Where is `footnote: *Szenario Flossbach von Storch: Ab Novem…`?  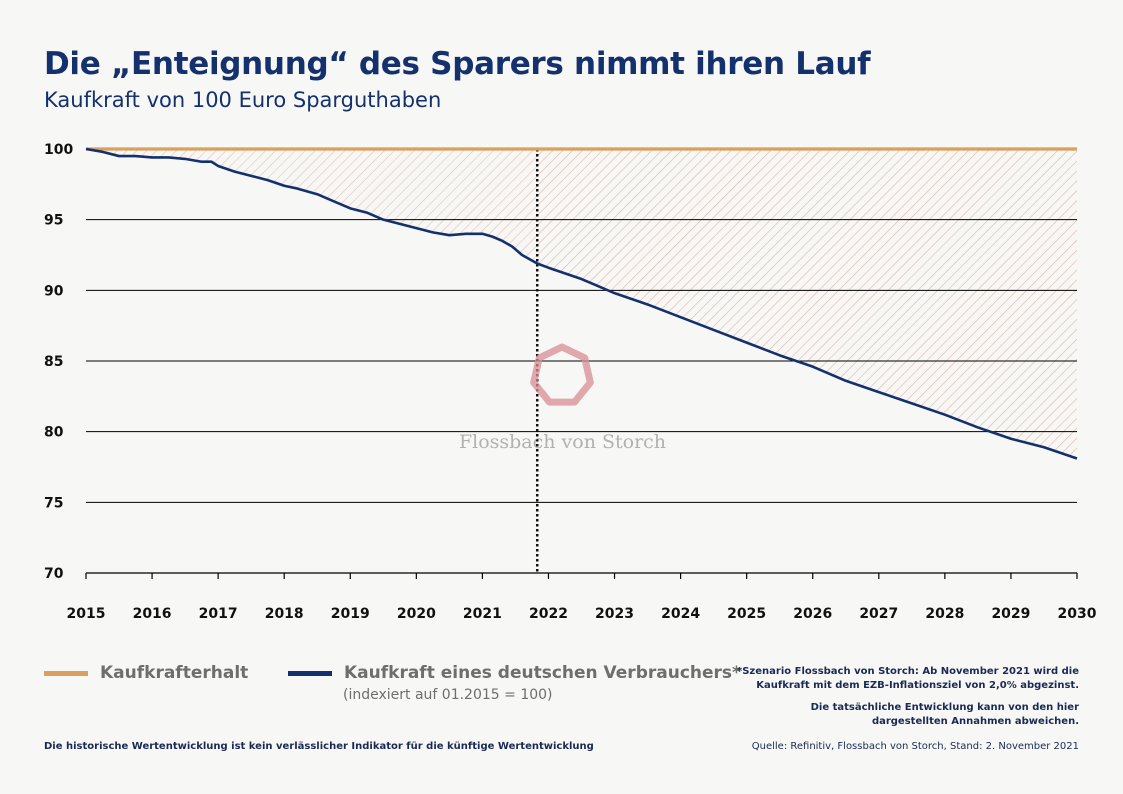 footnote: *Szenario Flossbach von Storch: Ab Novem… is located at coordinates (899, 701).